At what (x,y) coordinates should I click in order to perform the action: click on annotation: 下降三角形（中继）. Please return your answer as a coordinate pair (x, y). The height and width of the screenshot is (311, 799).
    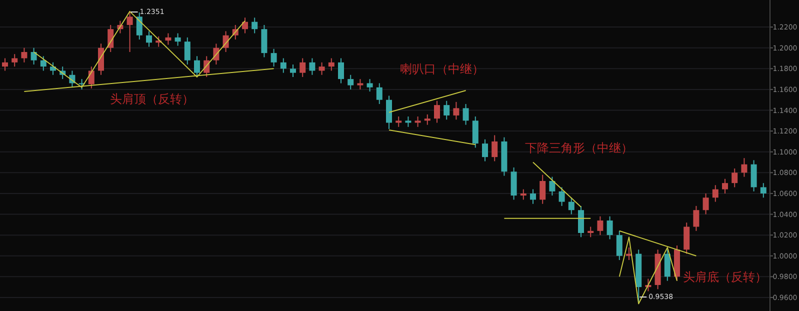
    Looking at the image, I should click on (579, 148).